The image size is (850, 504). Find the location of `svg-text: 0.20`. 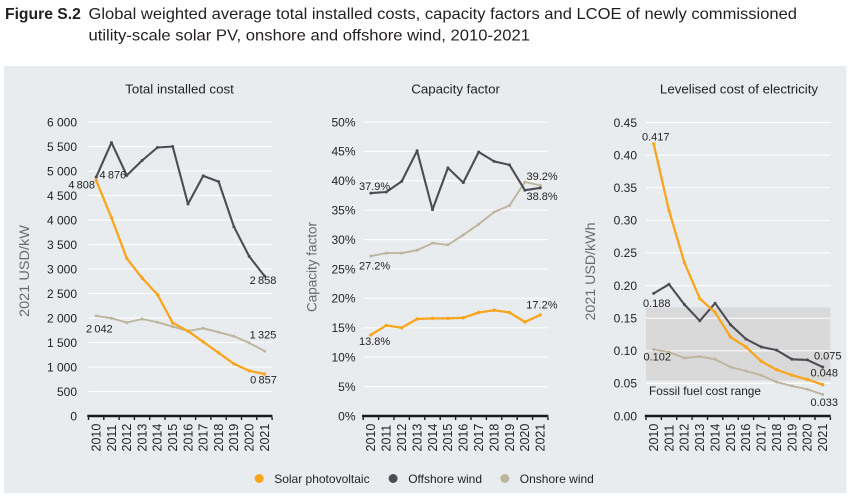

svg-text: 0.20 is located at coordinates (626, 286).